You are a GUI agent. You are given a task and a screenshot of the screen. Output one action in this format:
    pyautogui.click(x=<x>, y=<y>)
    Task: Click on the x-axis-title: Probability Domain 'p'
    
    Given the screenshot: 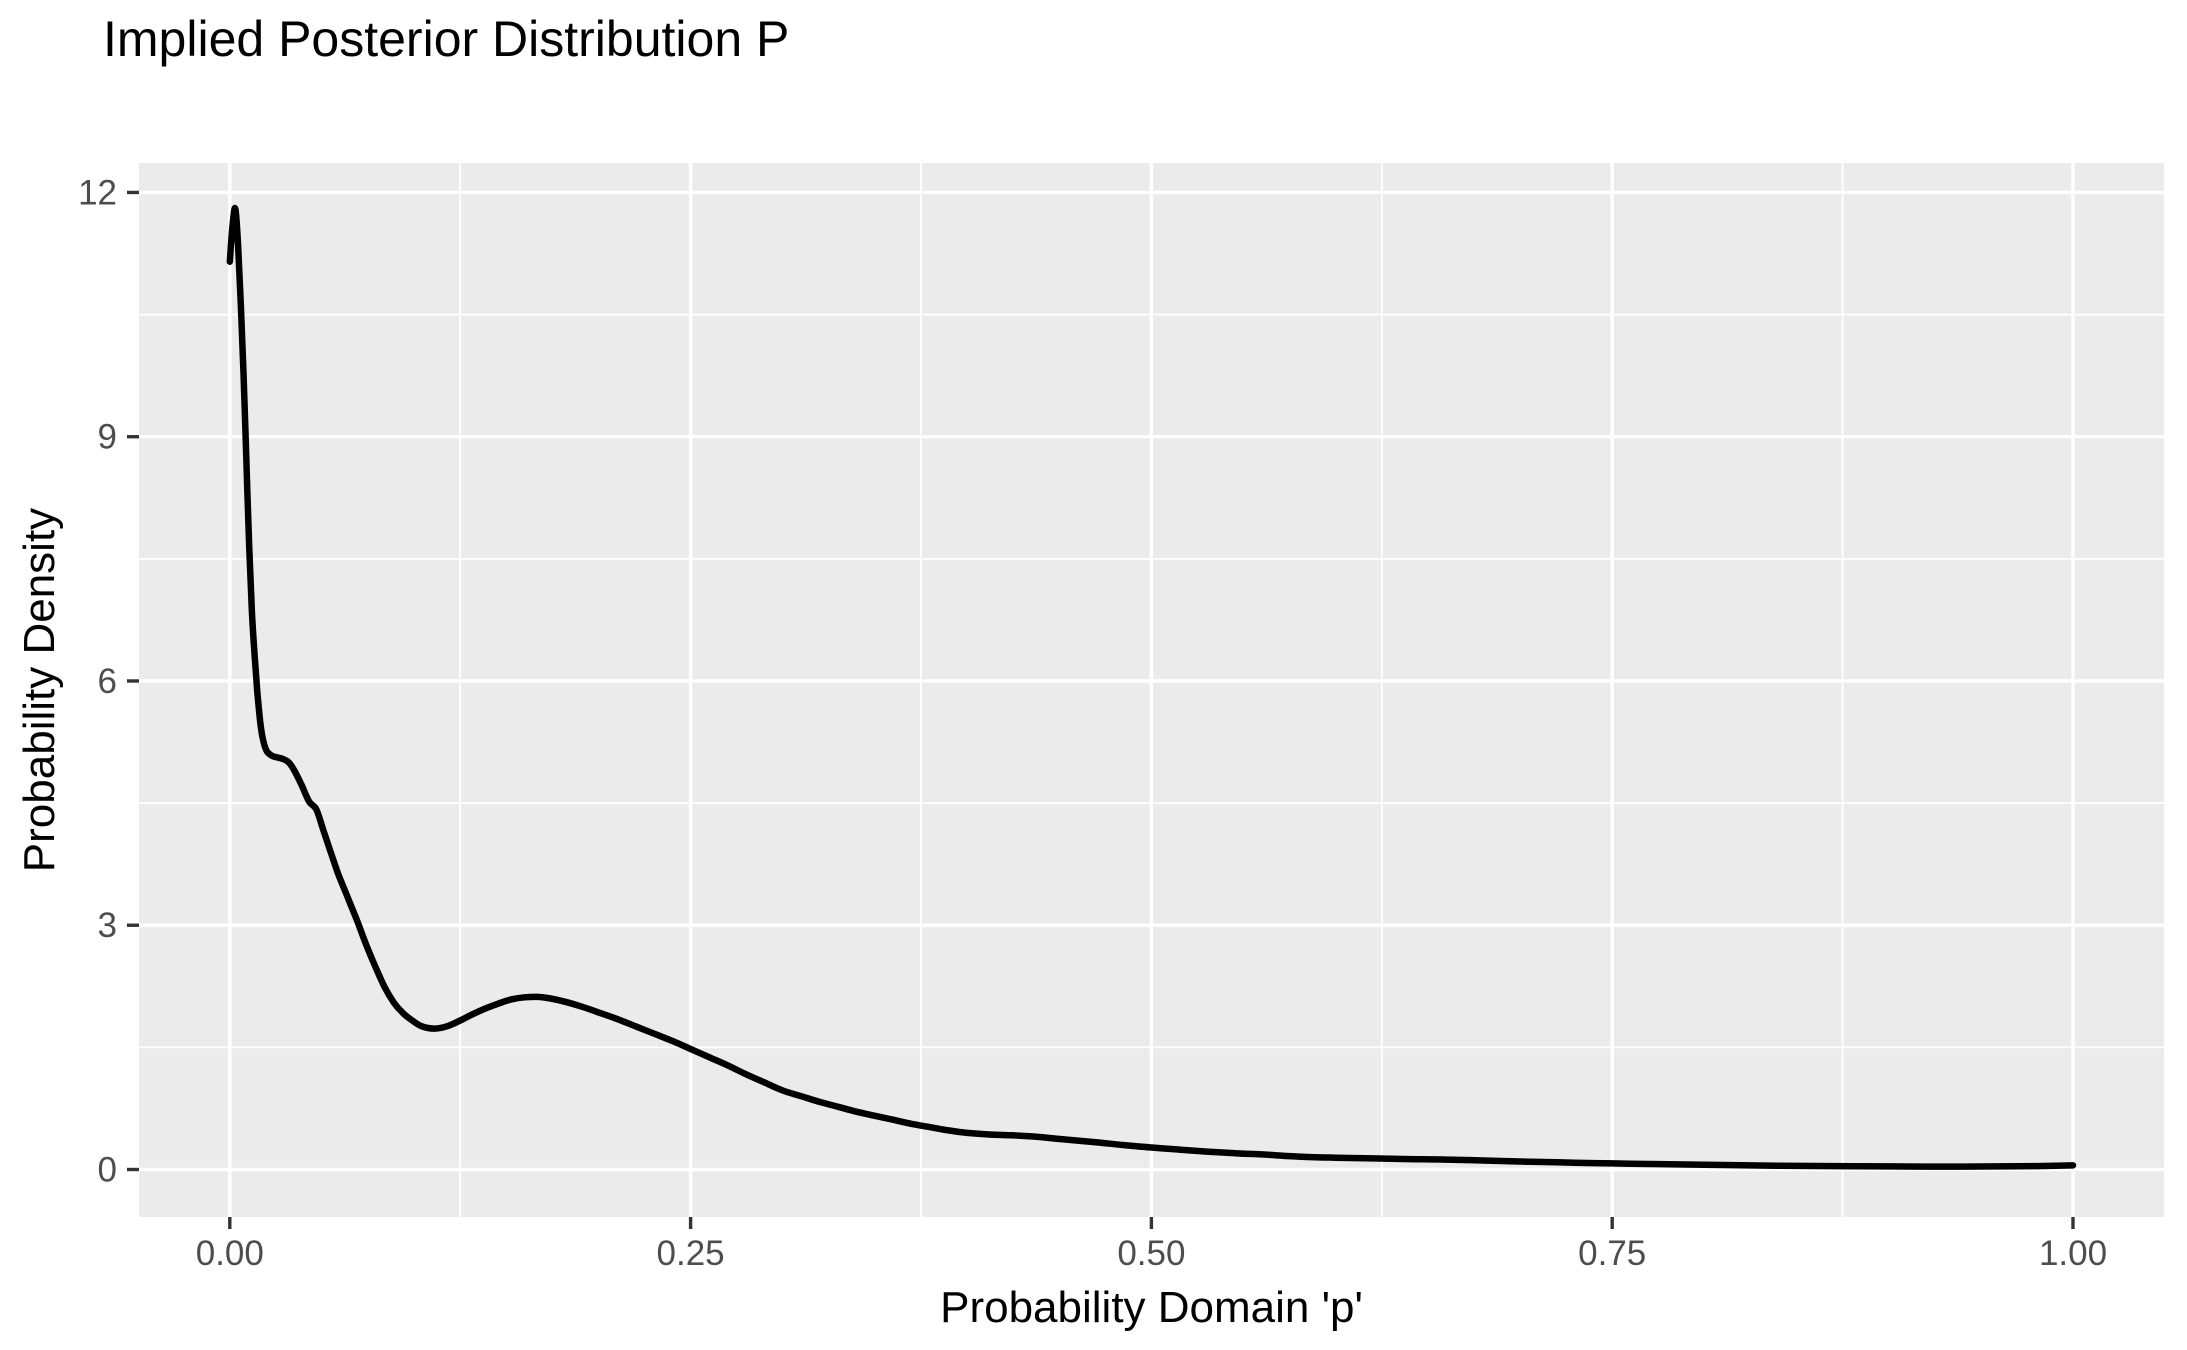 What is the action you would take?
    pyautogui.click(x=1151, y=1307)
    